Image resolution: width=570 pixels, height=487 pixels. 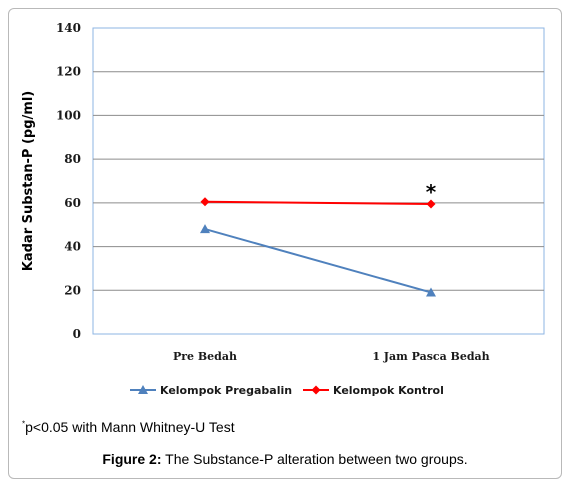 What do you see at coordinates (316, 390) in the screenshot?
I see `legend-marker-kelompok-kontrol` at bounding box center [316, 390].